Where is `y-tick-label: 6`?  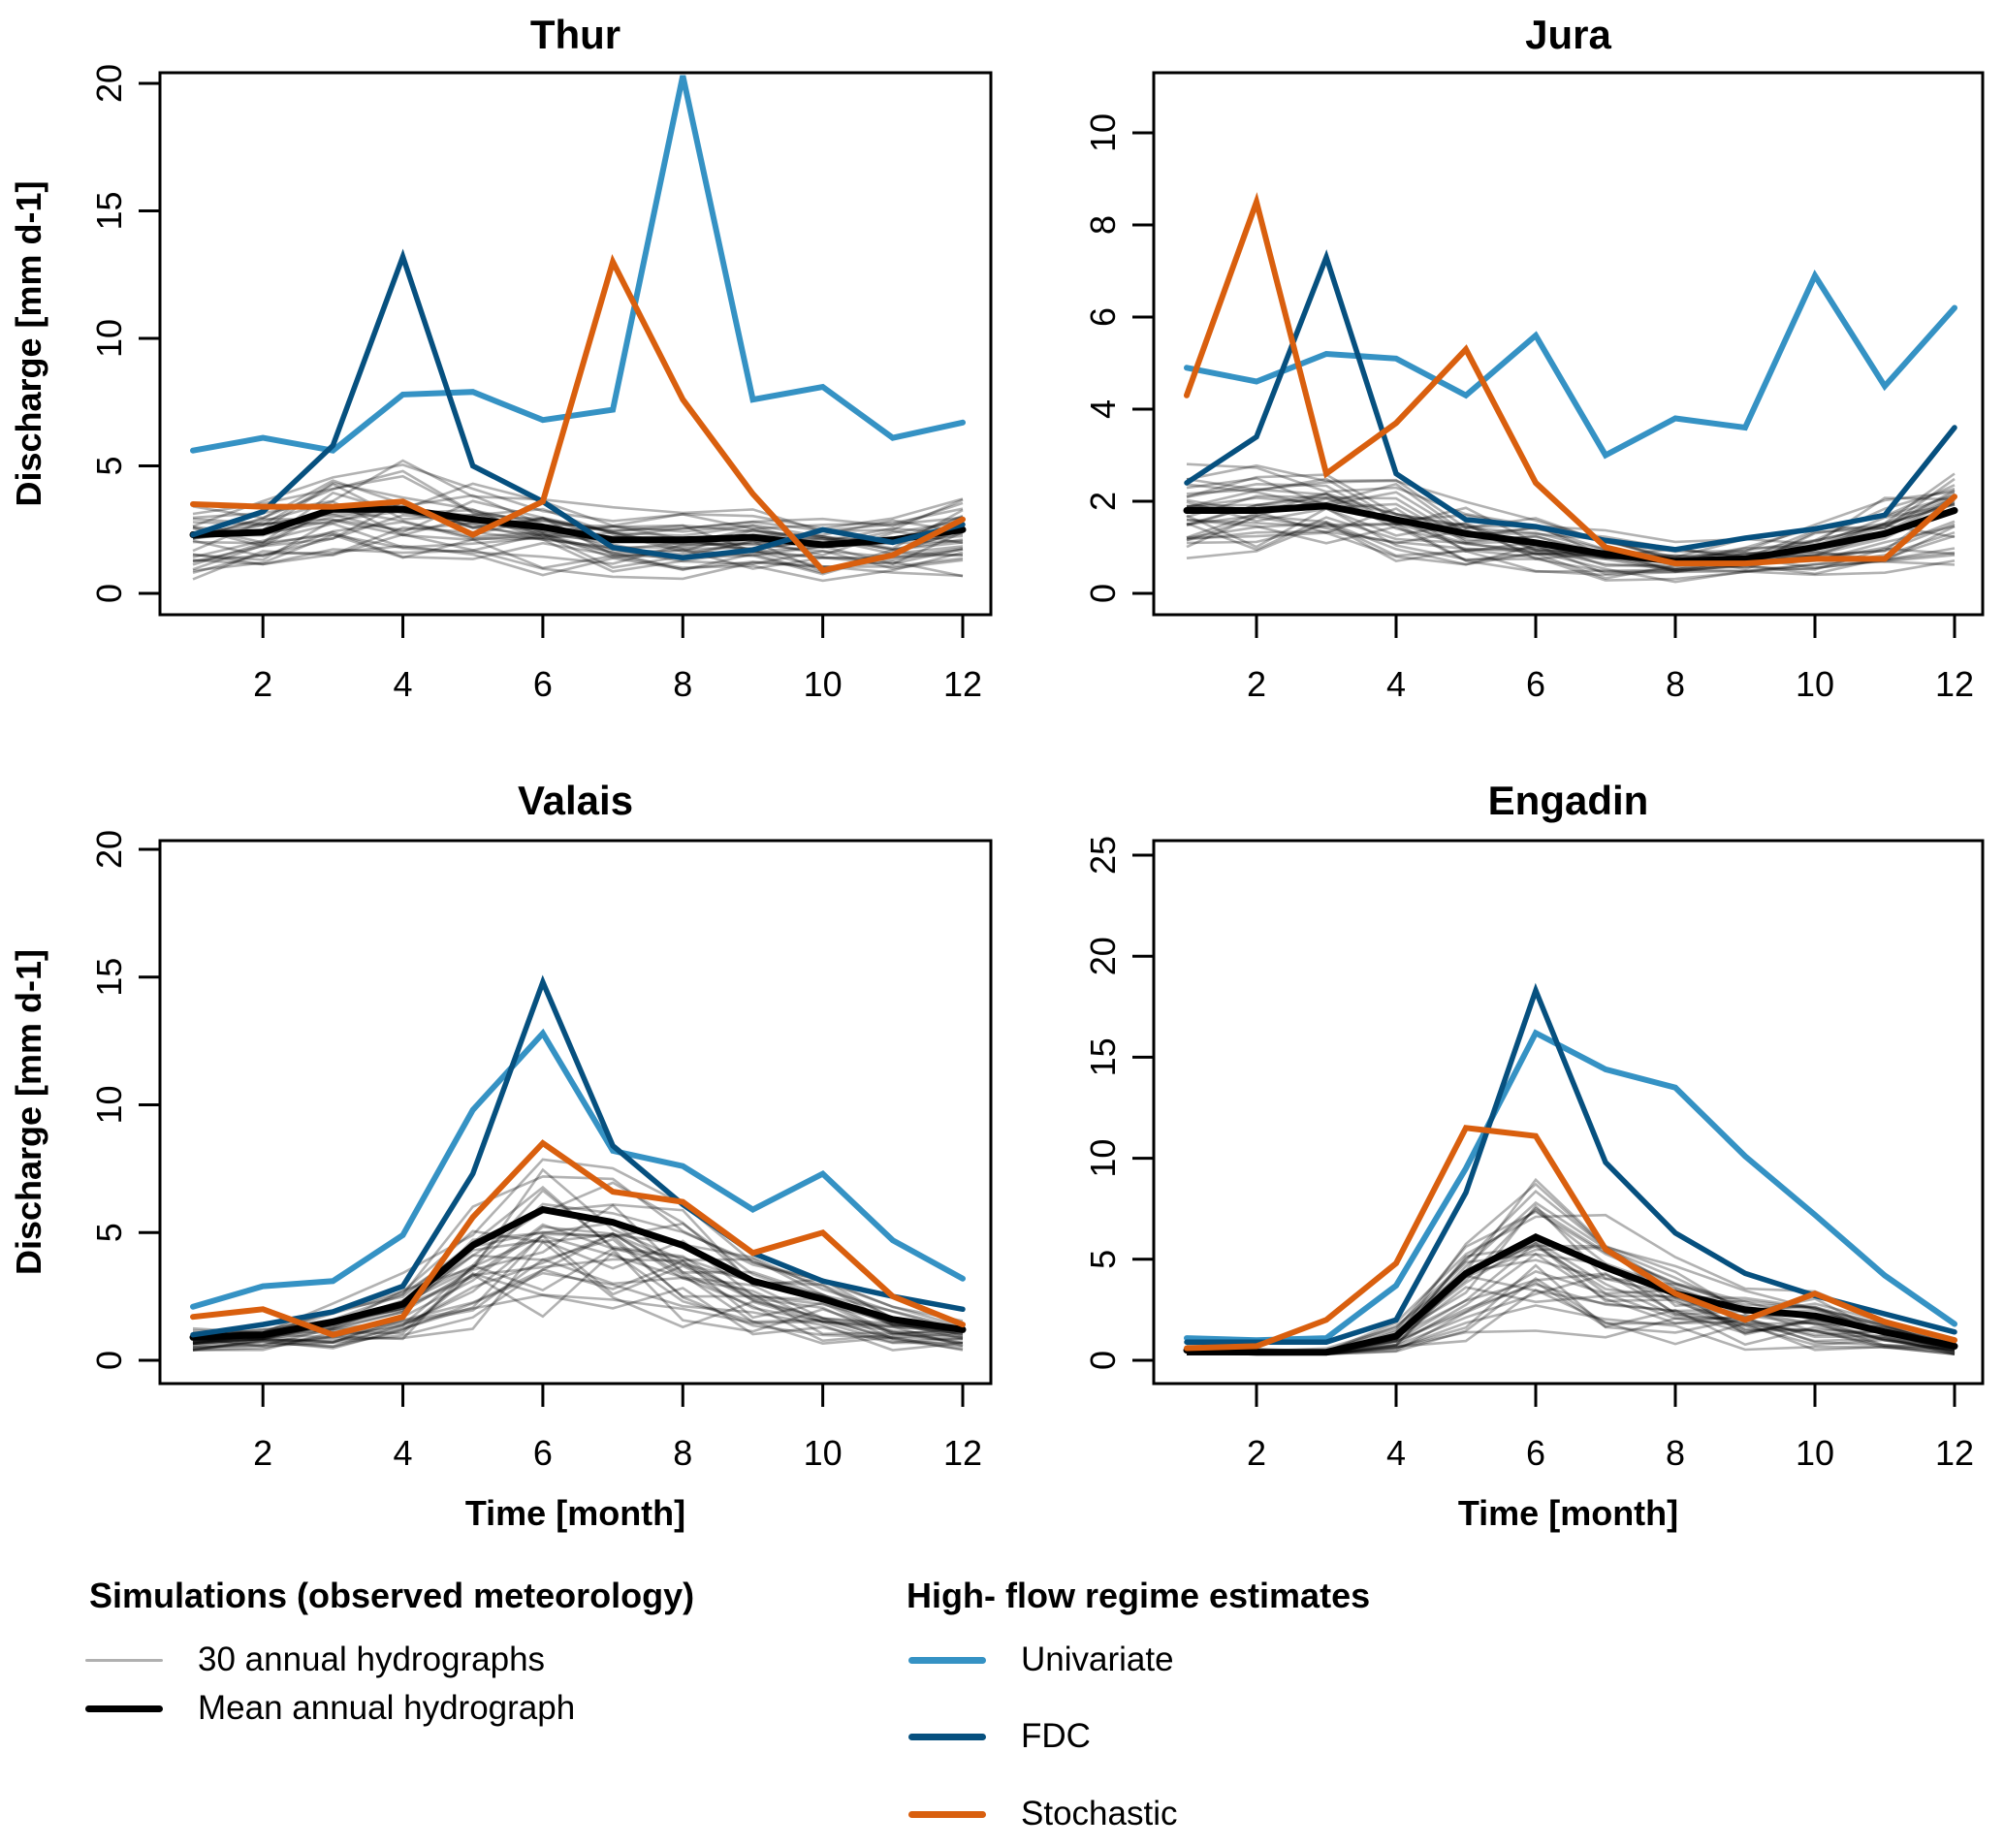 y-tick-label: 6 is located at coordinates (1103, 317).